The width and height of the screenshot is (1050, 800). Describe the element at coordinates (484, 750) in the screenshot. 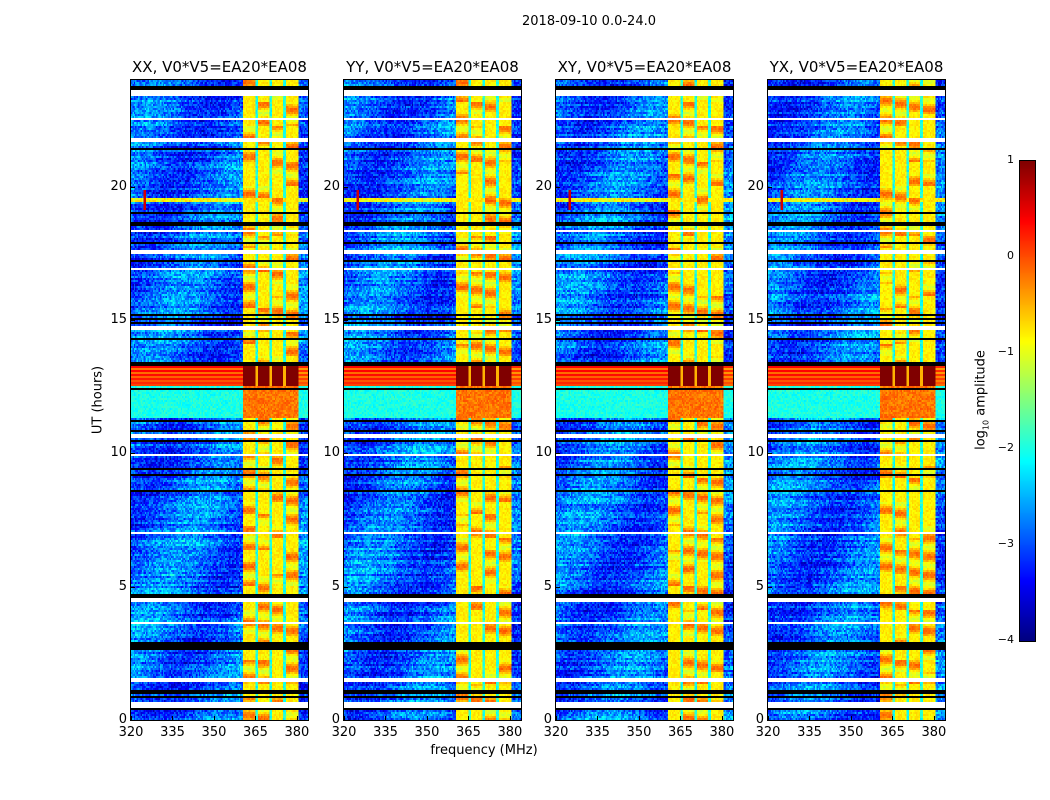

I see `x-axis-label: frequency (MHz)` at that location.